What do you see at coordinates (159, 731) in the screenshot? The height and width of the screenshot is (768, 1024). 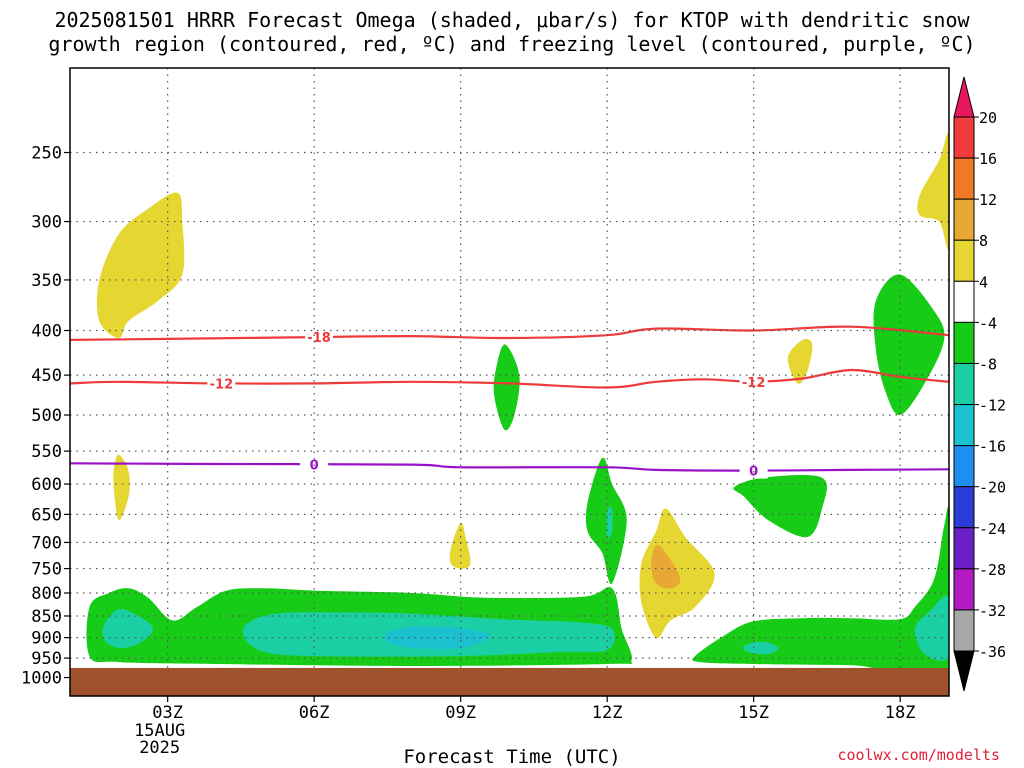 I see `x-tick-sublabel: 15AUG` at bounding box center [159, 731].